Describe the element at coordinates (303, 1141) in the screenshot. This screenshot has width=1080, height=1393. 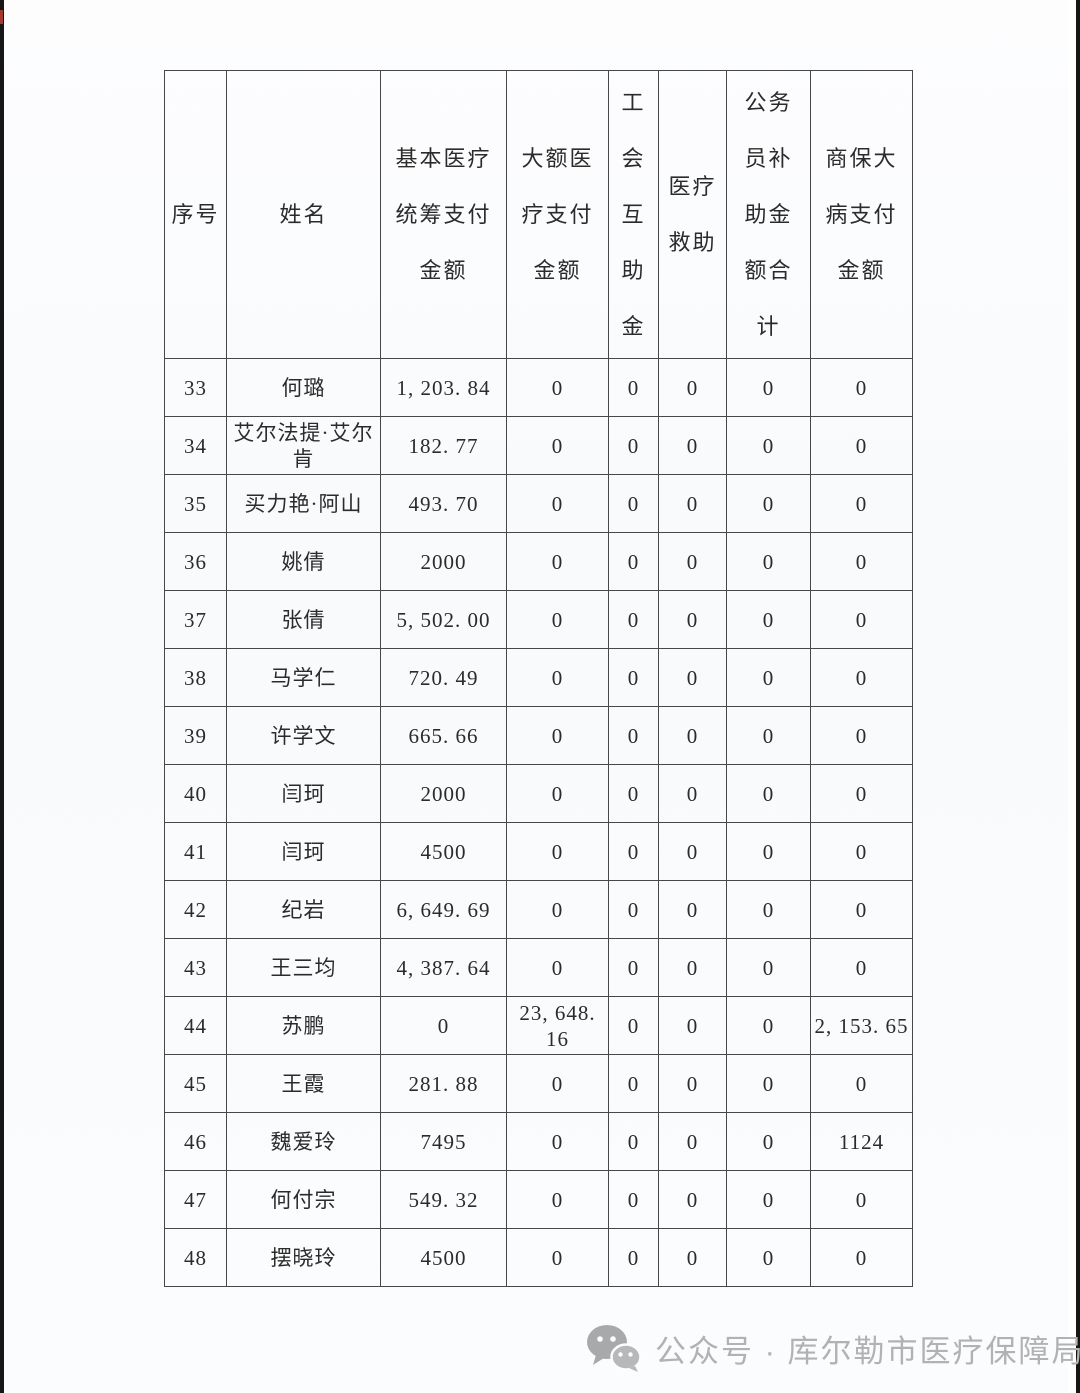
I see `cell-name: 魏爱玲` at that location.